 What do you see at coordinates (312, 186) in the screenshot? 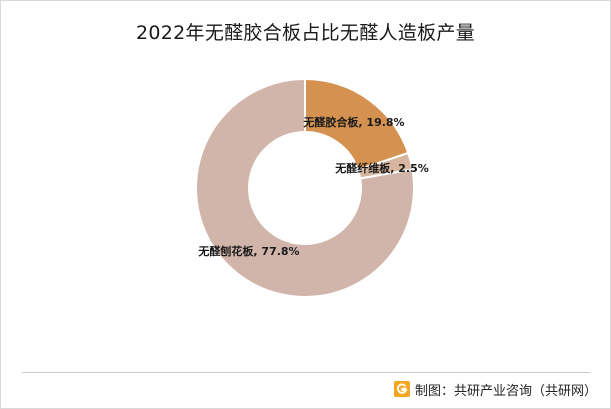
I see `donut-labels: 无醛胶合板, 19.8% 无醛纤维板, 2.5% 无醛刨花板, 77.8%` at bounding box center [312, 186].